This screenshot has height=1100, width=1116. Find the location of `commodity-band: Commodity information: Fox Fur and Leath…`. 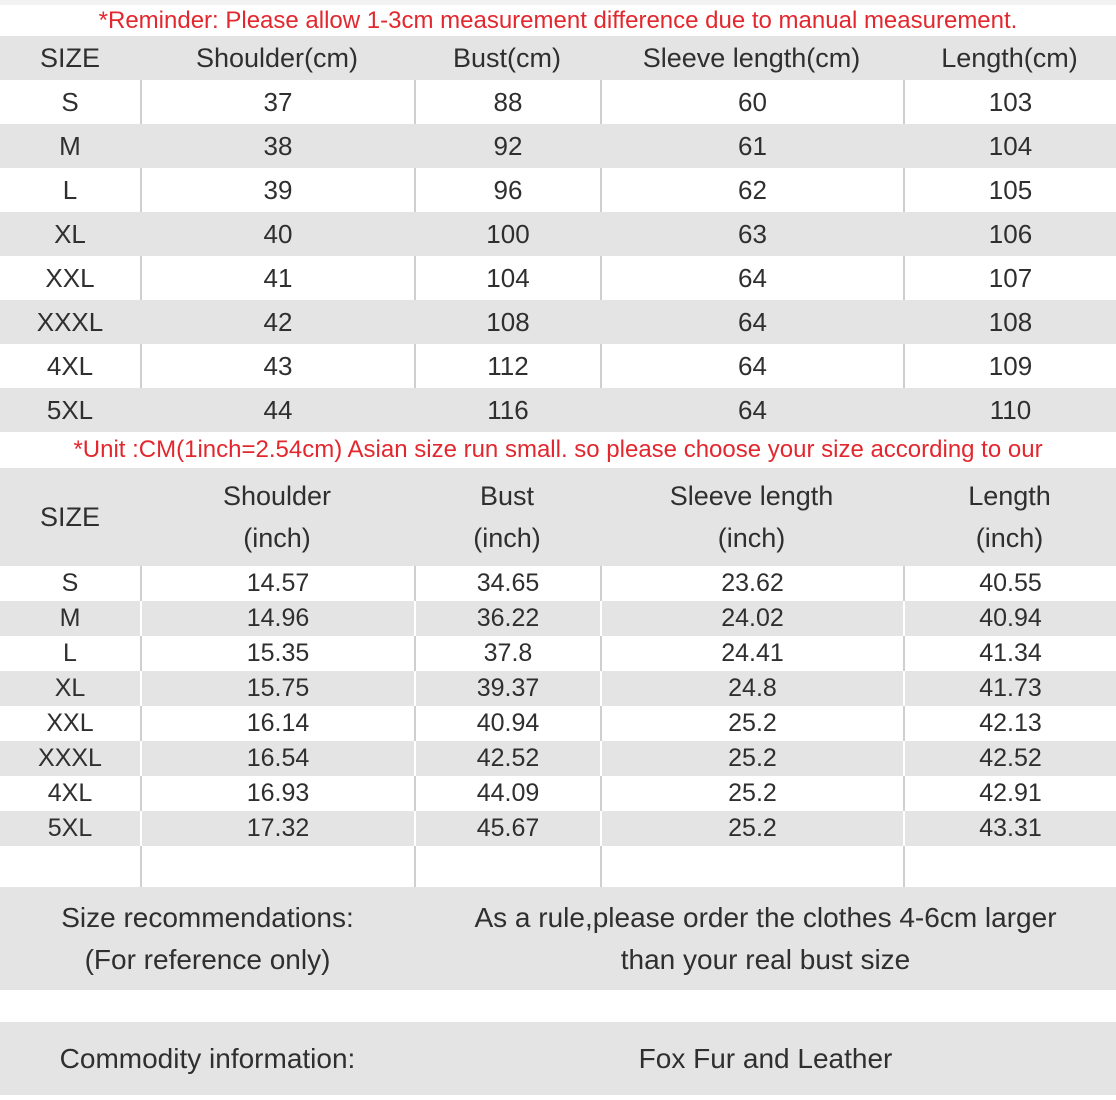

commodity-band: Commodity information: Fox Fur and Leath… is located at coordinates (558, 1058).